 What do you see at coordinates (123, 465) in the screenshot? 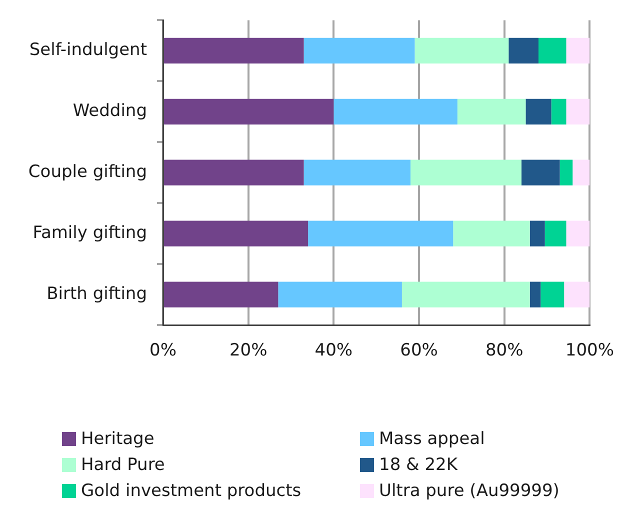
I see `legend-label: Hard Pure` at bounding box center [123, 465].